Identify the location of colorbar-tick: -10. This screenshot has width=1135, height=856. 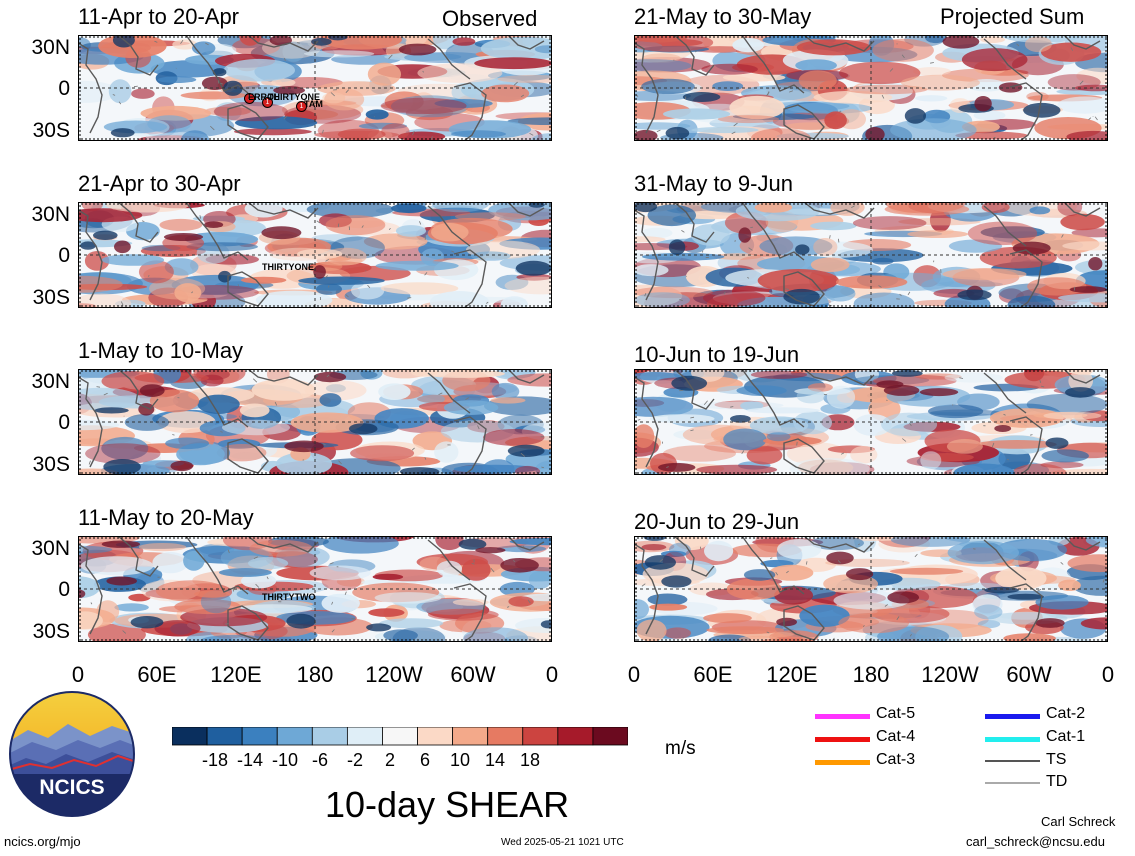
(285, 760).